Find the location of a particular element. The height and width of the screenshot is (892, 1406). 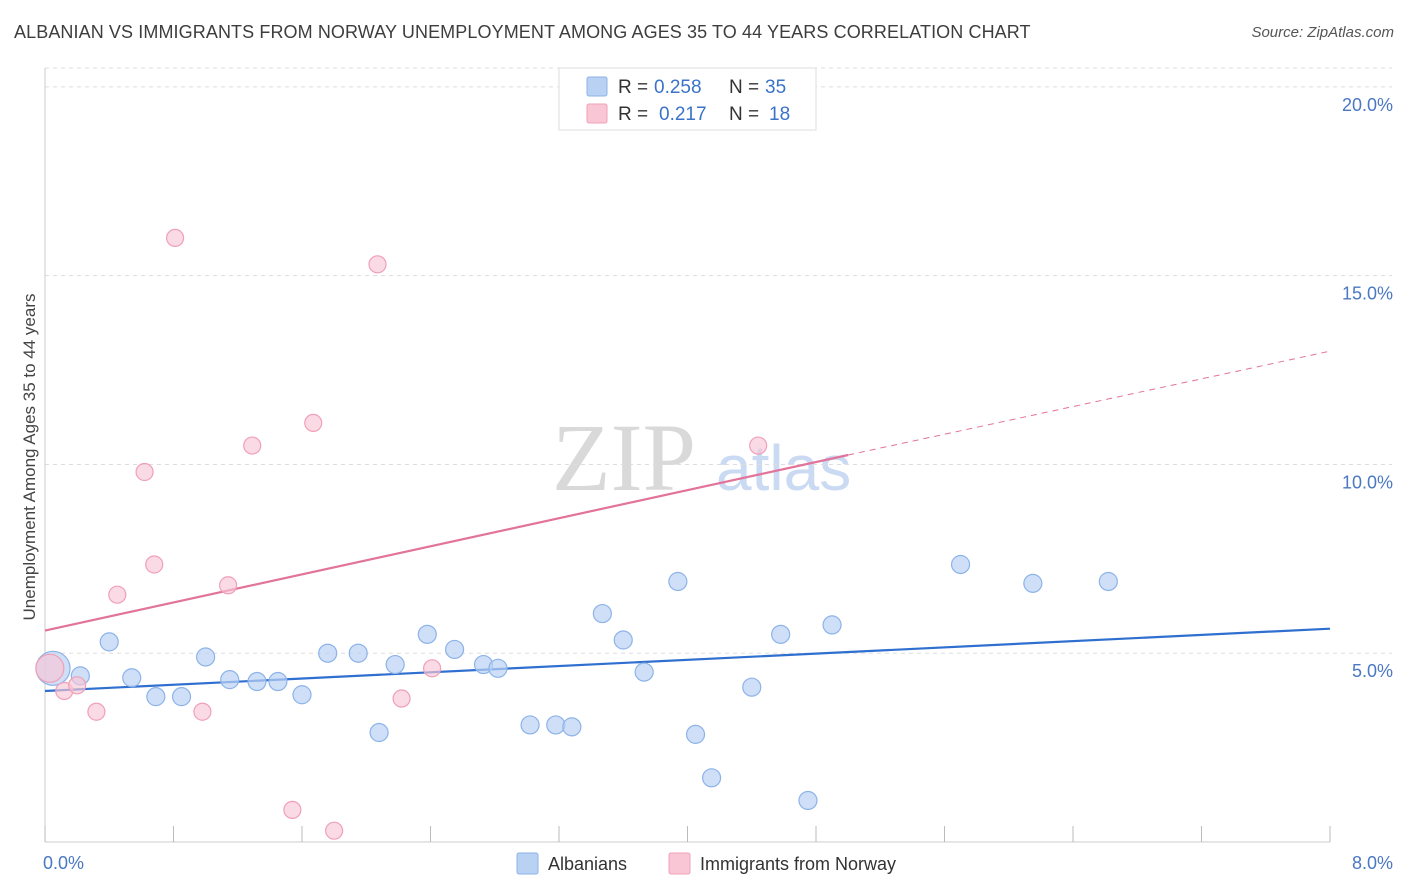

y-tick-label-10: 10.0% is located at coordinates (1367, 482).